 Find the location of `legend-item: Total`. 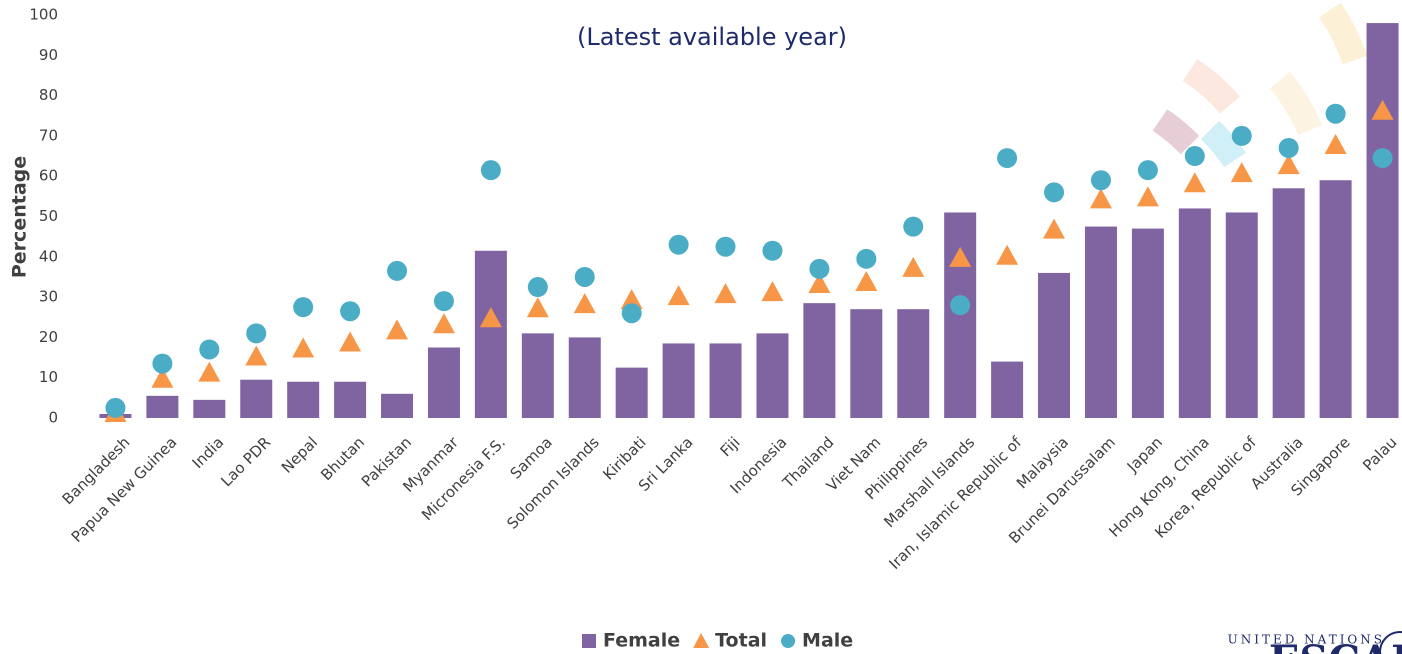

legend-item: Total is located at coordinates (730, 641).